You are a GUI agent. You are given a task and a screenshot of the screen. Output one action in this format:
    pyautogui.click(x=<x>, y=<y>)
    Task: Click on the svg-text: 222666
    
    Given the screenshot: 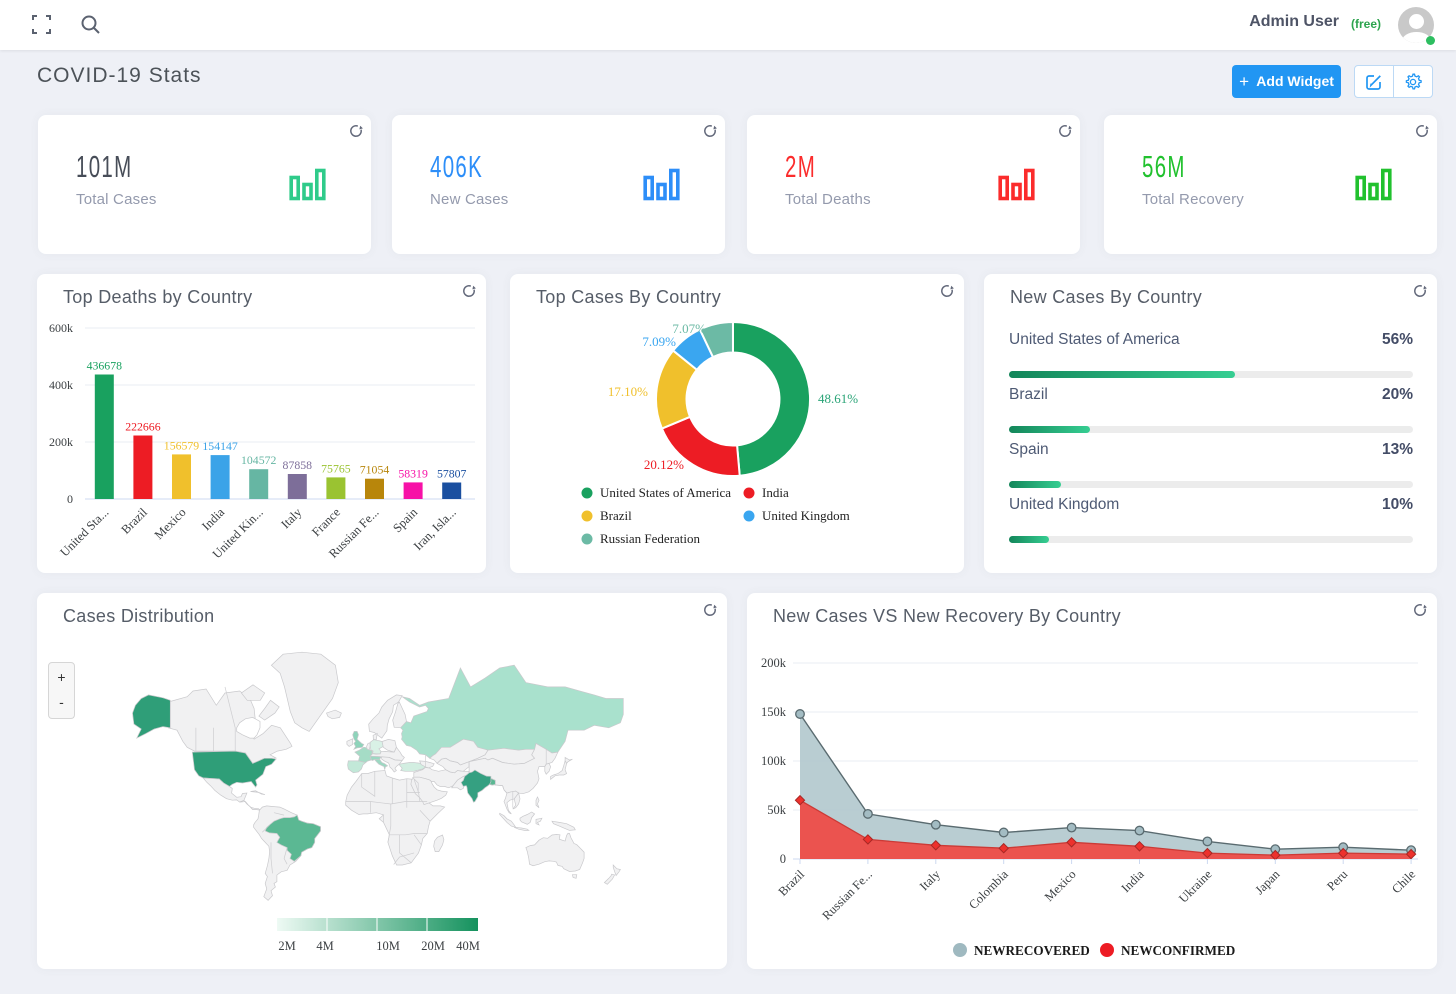 What is the action you would take?
    pyautogui.click(x=142, y=427)
    